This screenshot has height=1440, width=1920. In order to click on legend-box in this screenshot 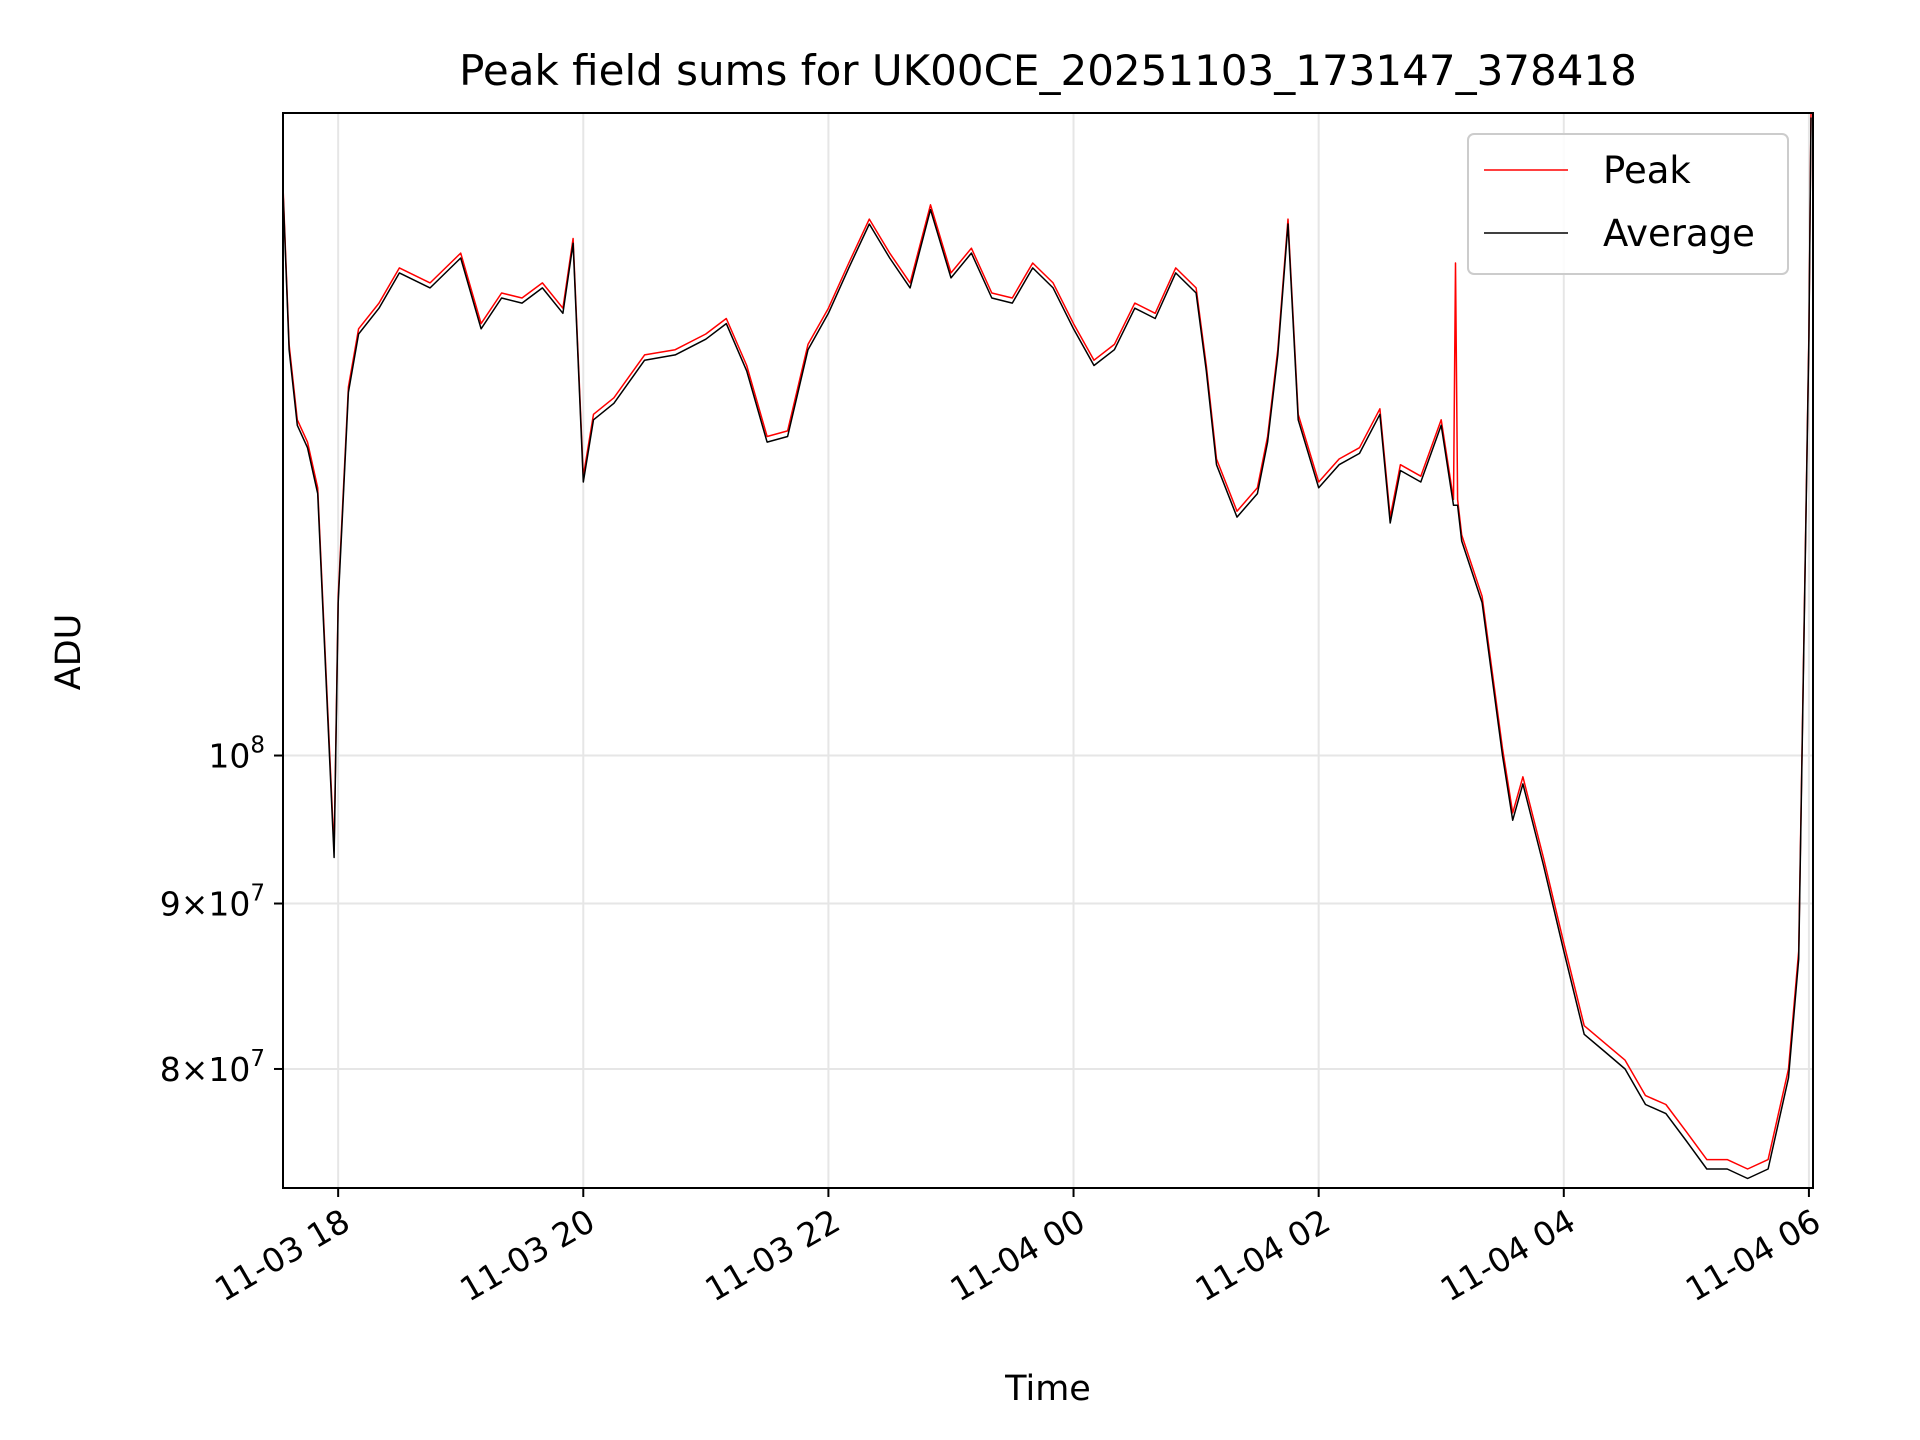, I will do `click(1628, 204)`.